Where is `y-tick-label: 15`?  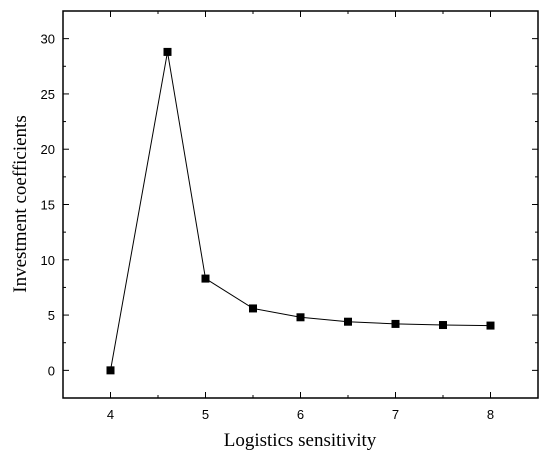 y-tick-label: 15 is located at coordinates (48, 205).